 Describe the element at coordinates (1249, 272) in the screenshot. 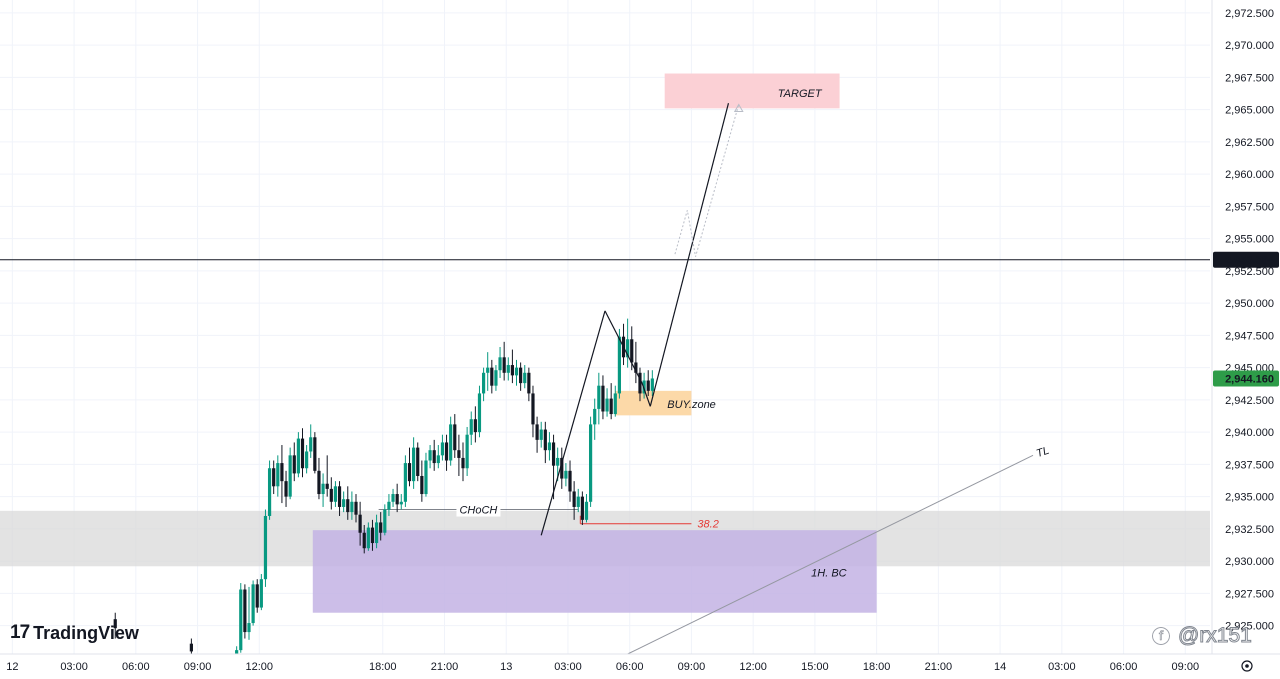

I see `price-tick-label: 2,952.500` at that location.